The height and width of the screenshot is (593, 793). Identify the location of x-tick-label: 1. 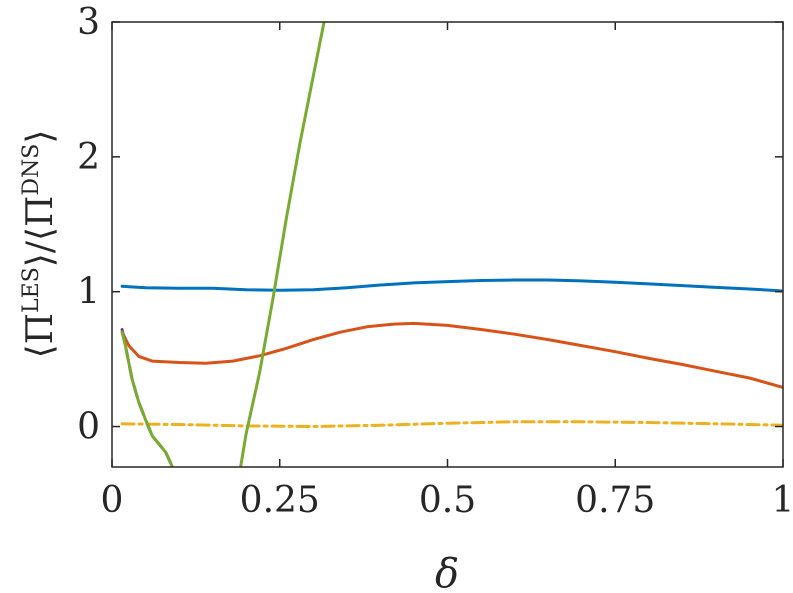
(782, 500).